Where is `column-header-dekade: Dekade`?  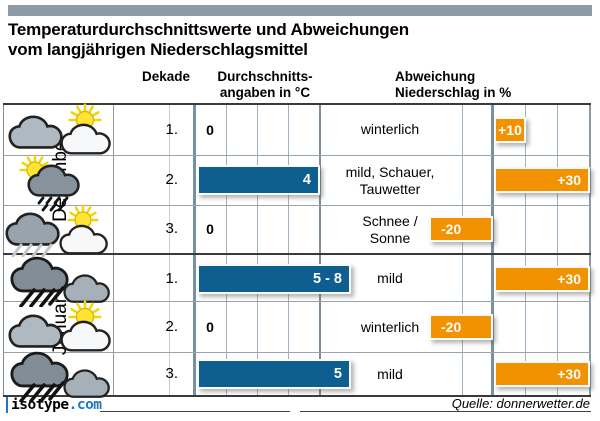 column-header-dekade: Dekade is located at coordinates (166, 76).